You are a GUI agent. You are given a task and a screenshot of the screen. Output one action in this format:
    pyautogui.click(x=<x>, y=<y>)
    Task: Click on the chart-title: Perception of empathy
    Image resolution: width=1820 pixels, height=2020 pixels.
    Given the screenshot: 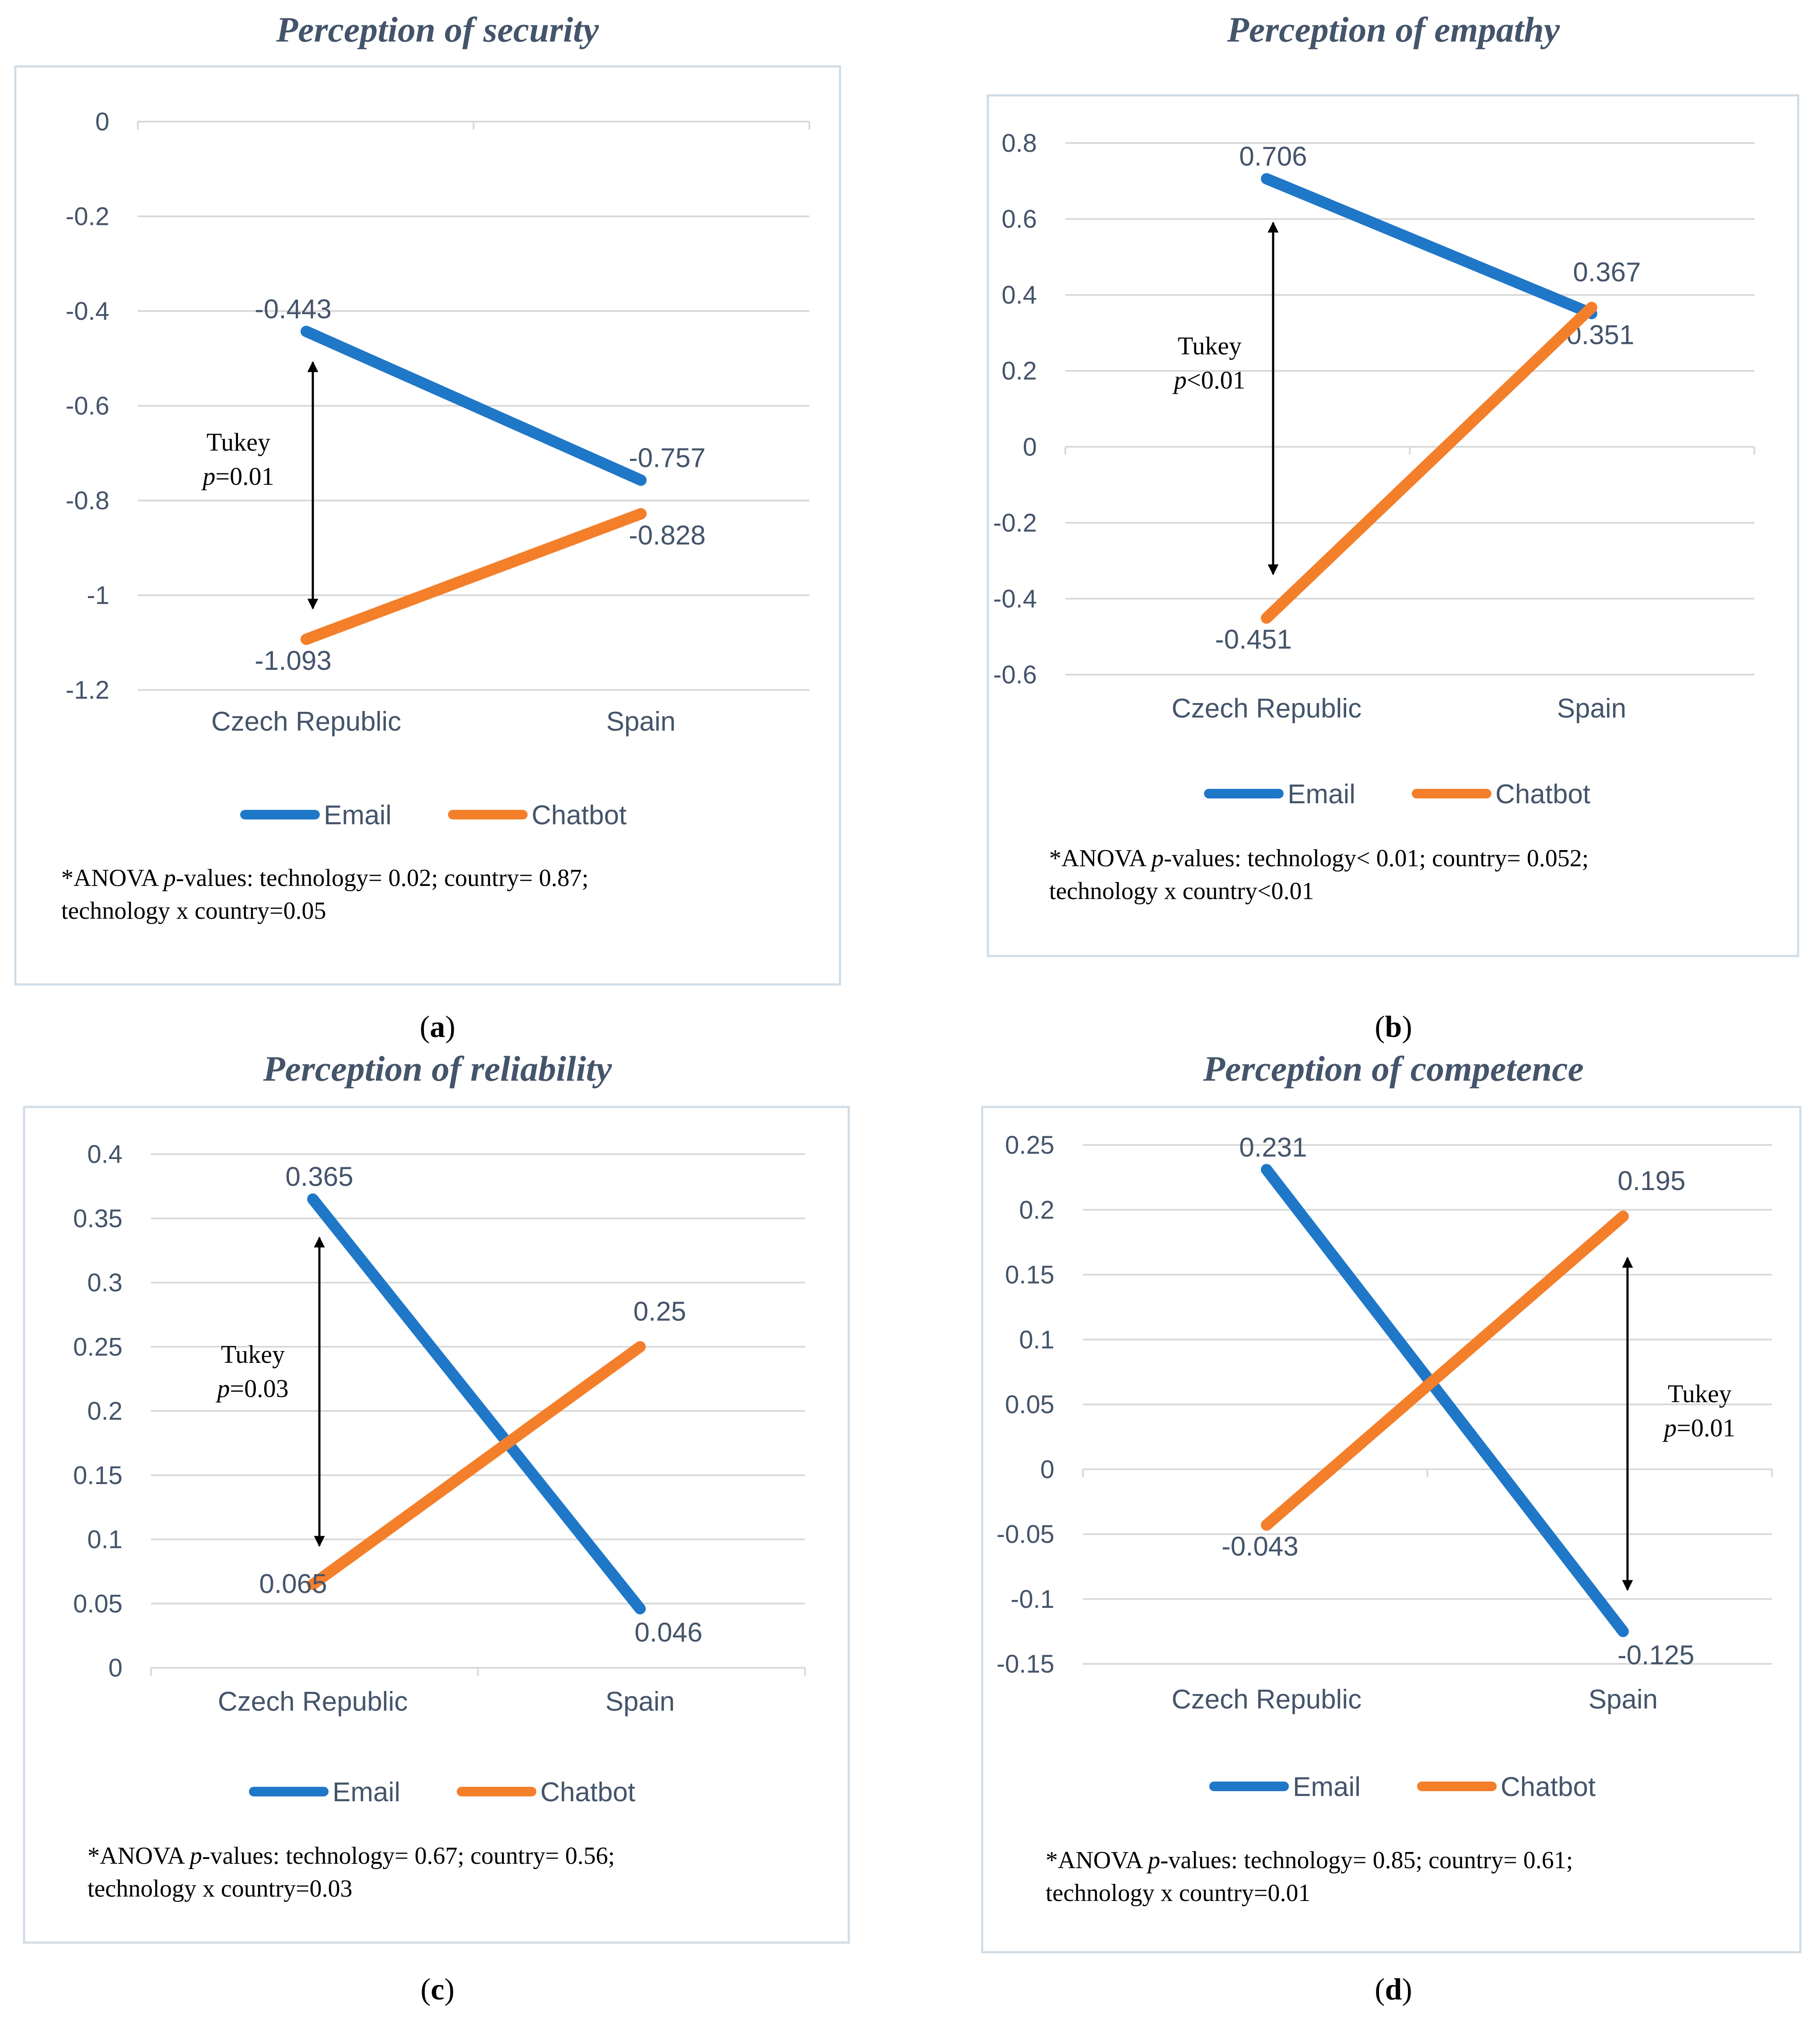 What is the action you would take?
    pyautogui.click(x=1393, y=30)
    